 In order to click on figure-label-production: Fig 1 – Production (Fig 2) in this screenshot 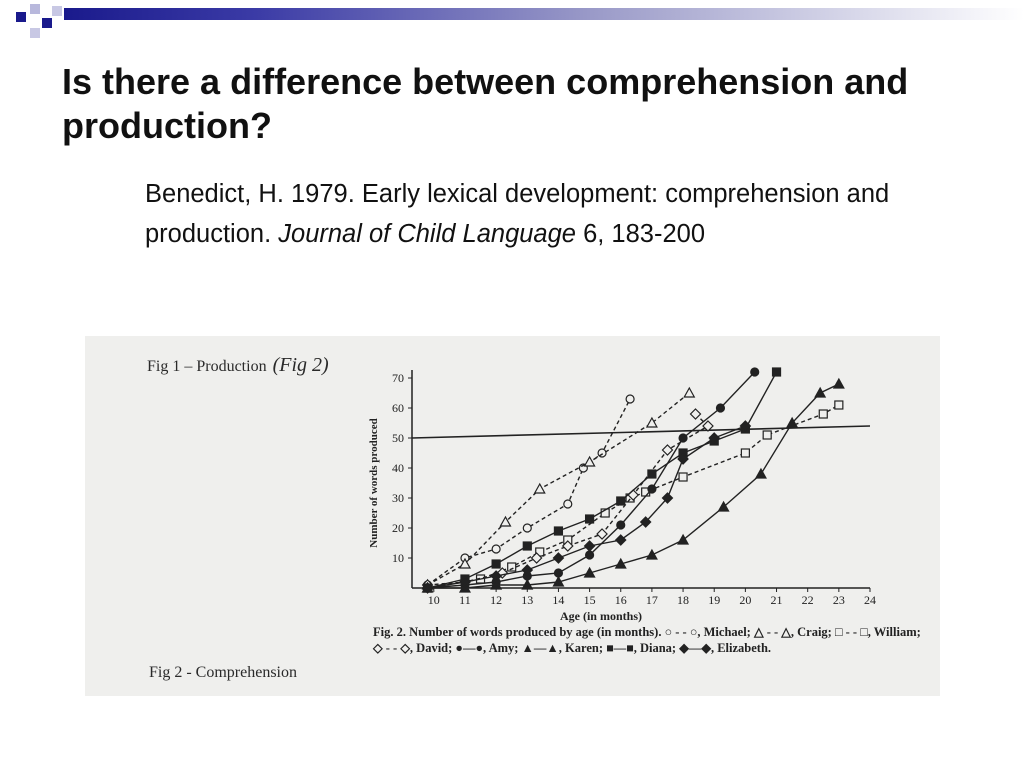, I will do `click(238, 365)`.